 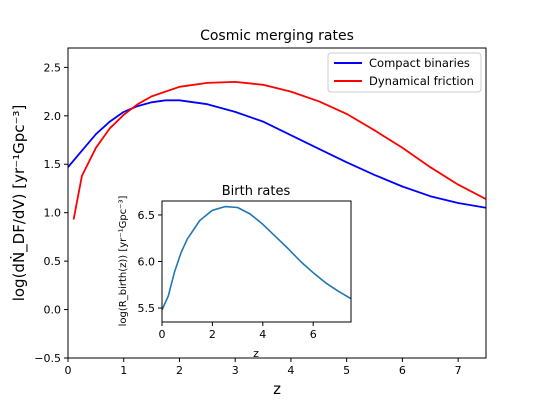 What do you see at coordinates (256, 191) in the screenshot?
I see `inset-chart-title: Birth rates` at bounding box center [256, 191].